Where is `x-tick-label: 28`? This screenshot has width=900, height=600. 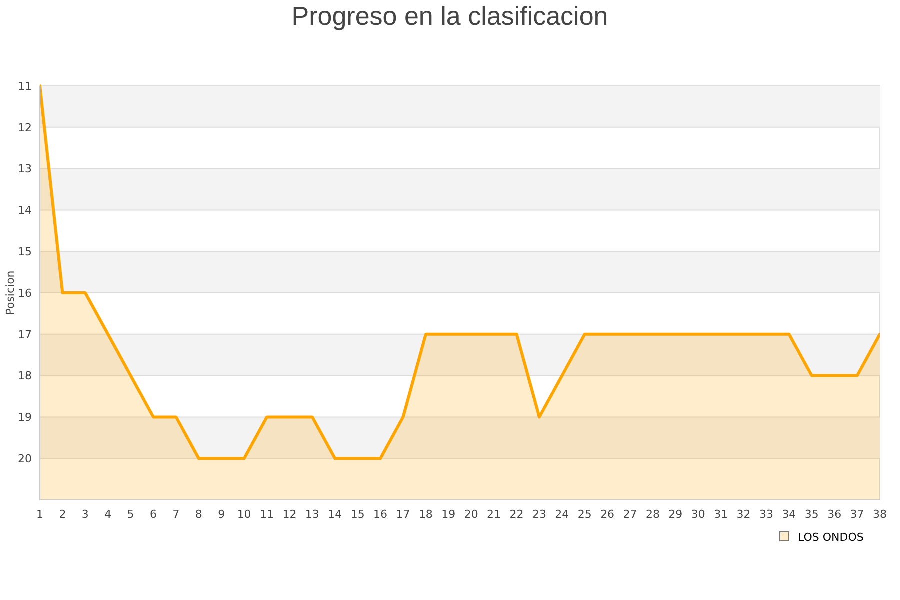
x-tick-label: 28 is located at coordinates (653, 514).